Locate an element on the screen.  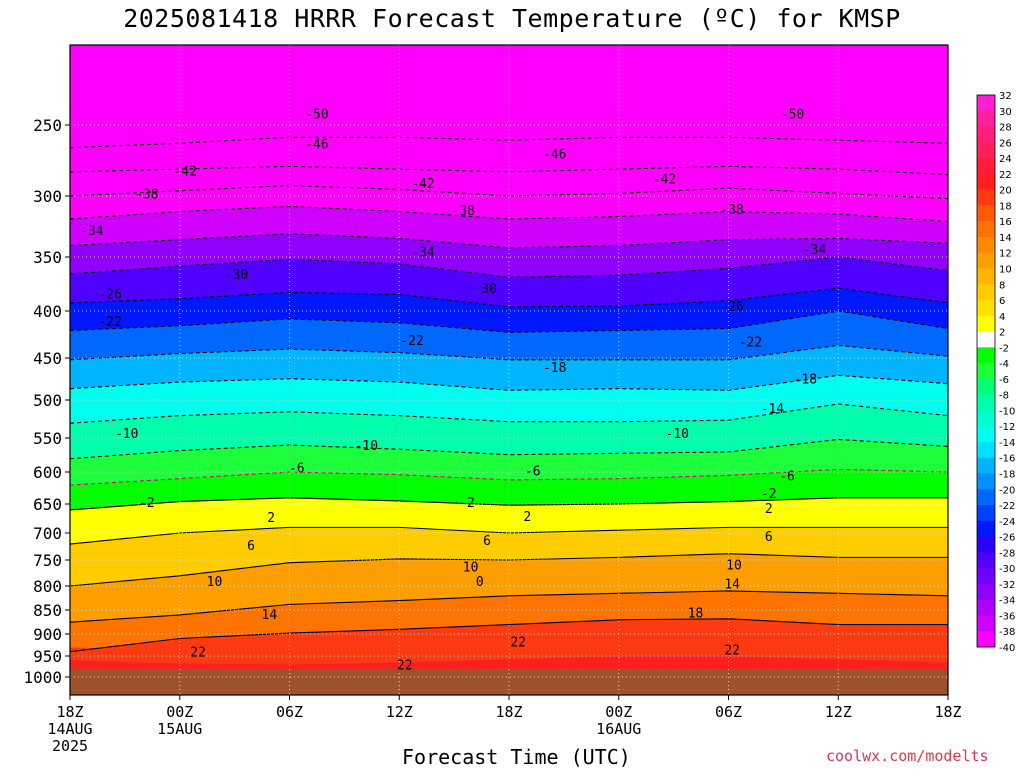
contour-label: -42 is located at coordinates (184, 172).